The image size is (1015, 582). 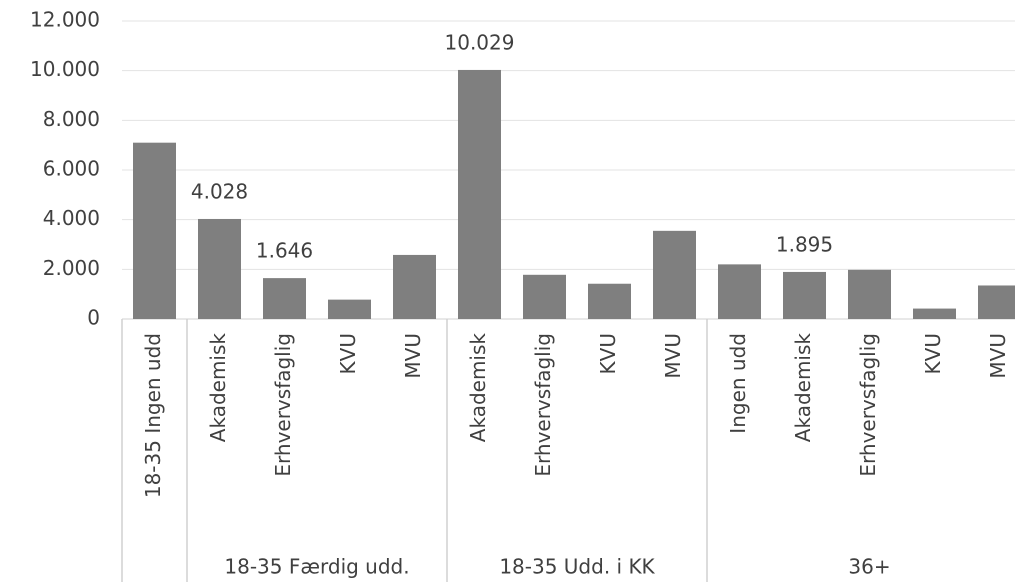 I want to click on group-label: 36+, so click(x=869, y=567).